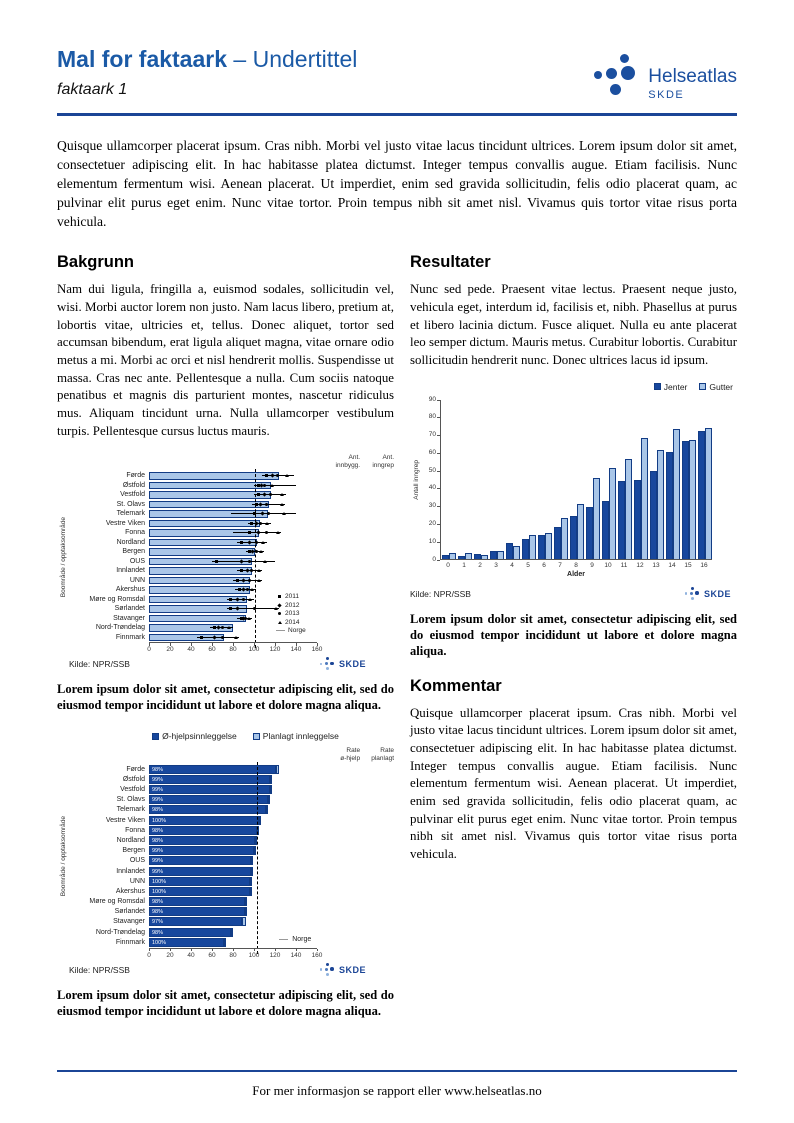 This screenshot has width=794, height=1123. Describe the element at coordinates (193, 552) in the screenshot. I see `chart-row: Bergen` at that location.